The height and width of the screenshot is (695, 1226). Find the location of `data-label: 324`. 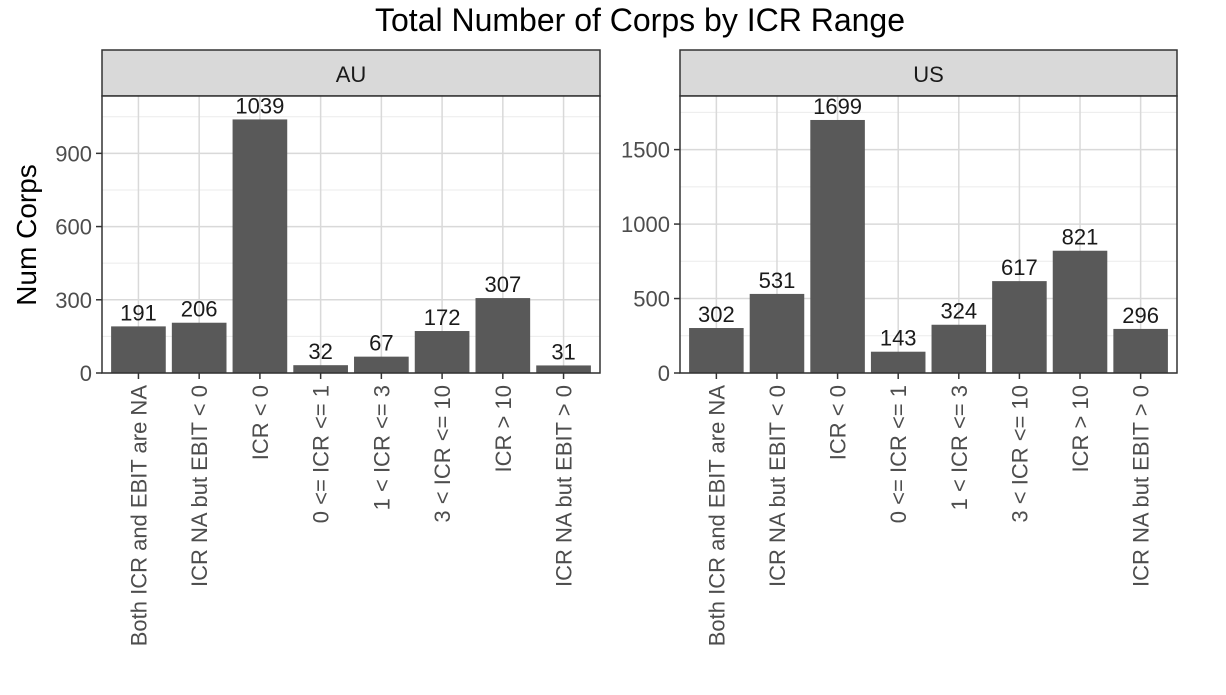

data-label: 324 is located at coordinates (958, 311).